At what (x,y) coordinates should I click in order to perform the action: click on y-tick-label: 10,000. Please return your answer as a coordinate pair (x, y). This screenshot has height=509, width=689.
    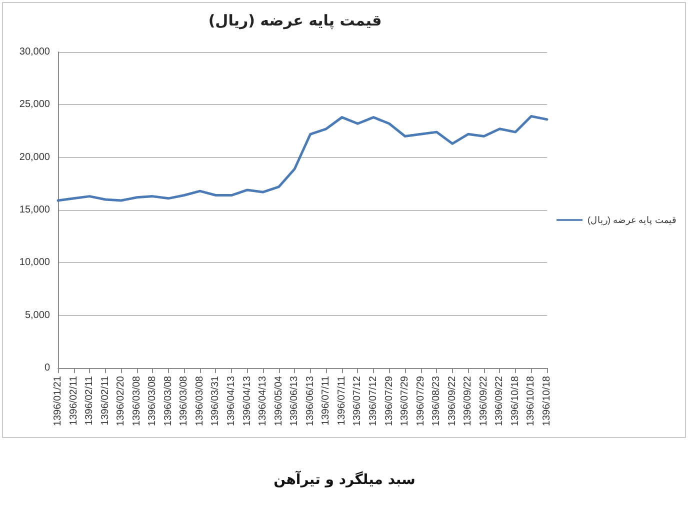
    Looking at the image, I should click on (34, 262).